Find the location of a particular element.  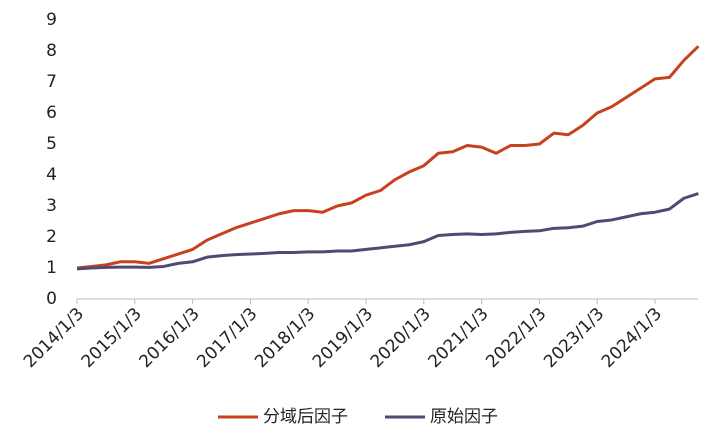

x-tick-label: 2020/1/3 is located at coordinates (401, 338).